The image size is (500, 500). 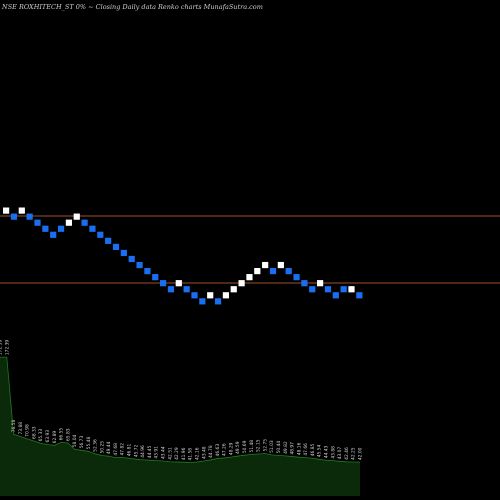 What do you see at coordinates (333, 452) in the screenshot?
I see `volume-value-label: 43.88` at bounding box center [333, 452].